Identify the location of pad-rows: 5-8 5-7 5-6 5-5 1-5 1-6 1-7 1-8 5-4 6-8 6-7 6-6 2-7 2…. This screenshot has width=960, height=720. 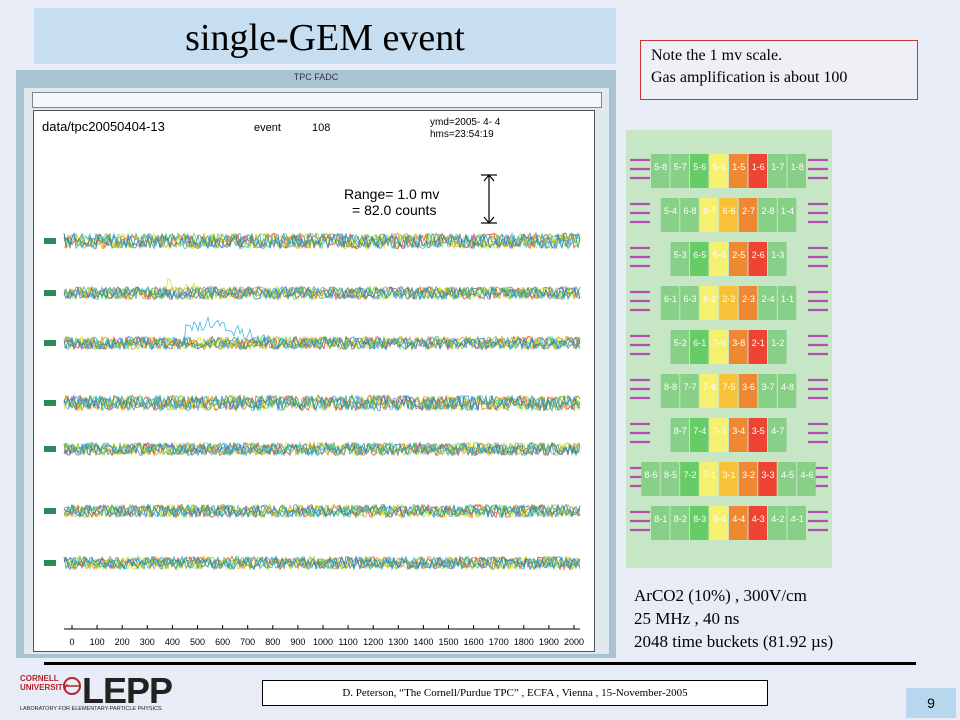
(728, 347).